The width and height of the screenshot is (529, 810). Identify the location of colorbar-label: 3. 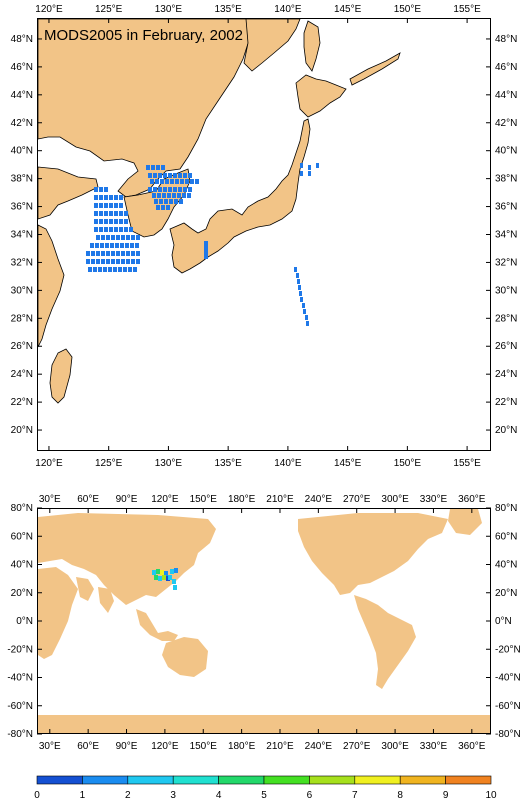
(173, 795).